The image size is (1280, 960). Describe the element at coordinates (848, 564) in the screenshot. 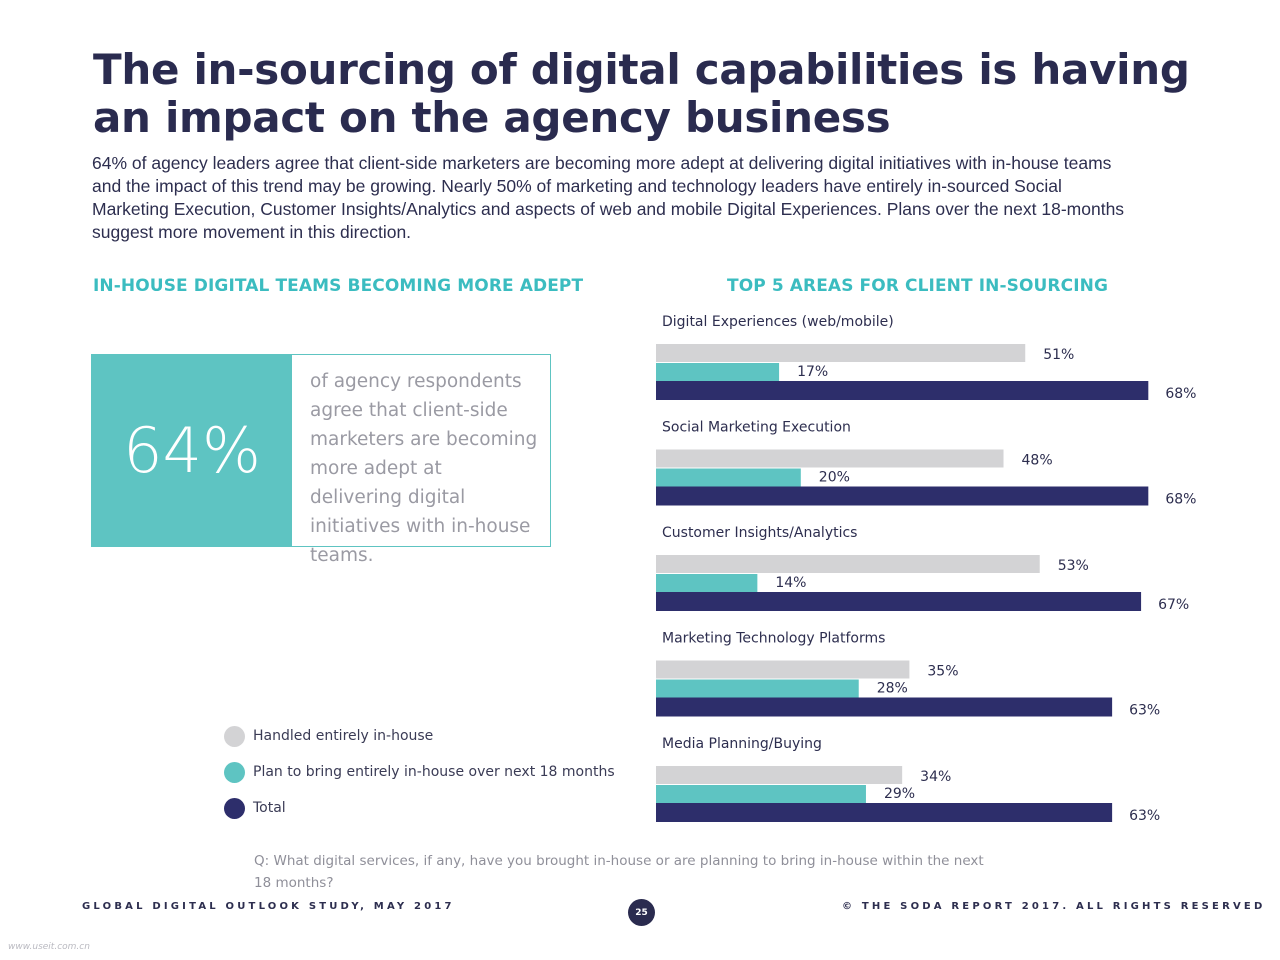

I see `bar-customer-insights-analytics-handled-entirely-in-house` at that location.